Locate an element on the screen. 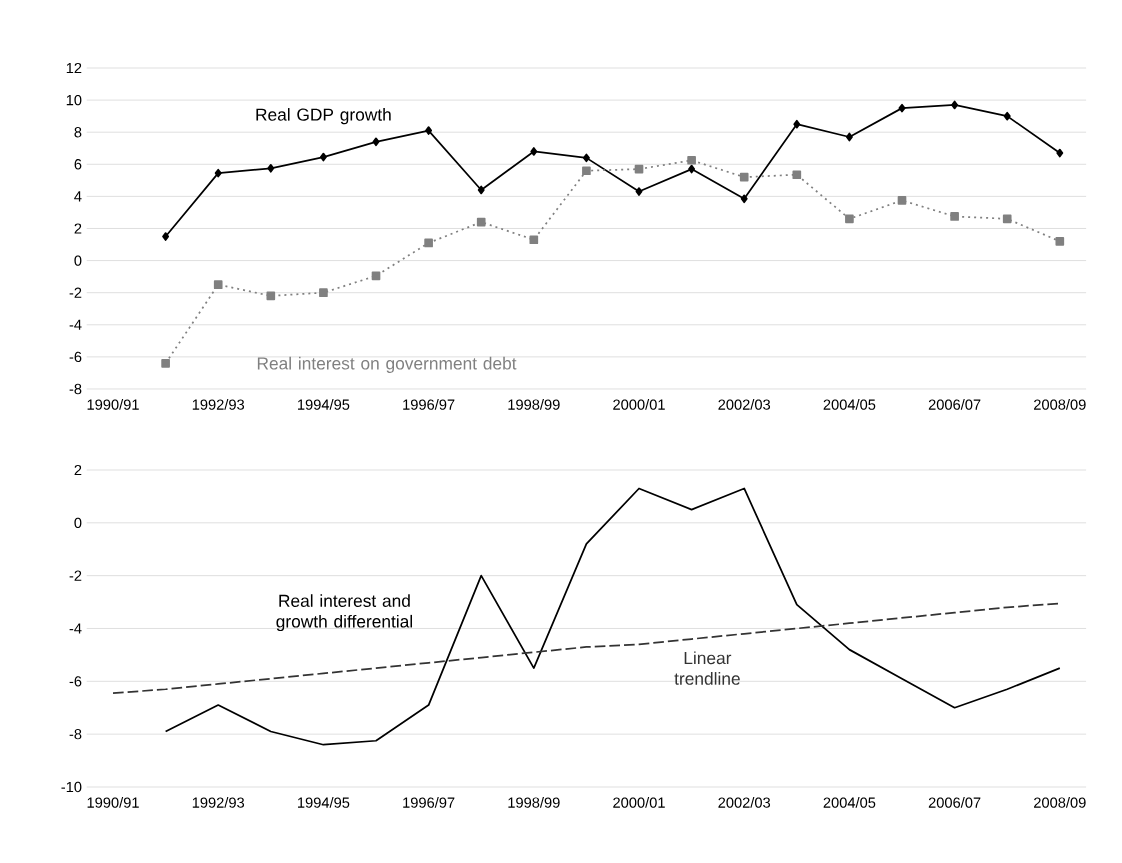 This screenshot has width=1122, height=863. text: Real interest on government debt is located at coordinates (387, 364).